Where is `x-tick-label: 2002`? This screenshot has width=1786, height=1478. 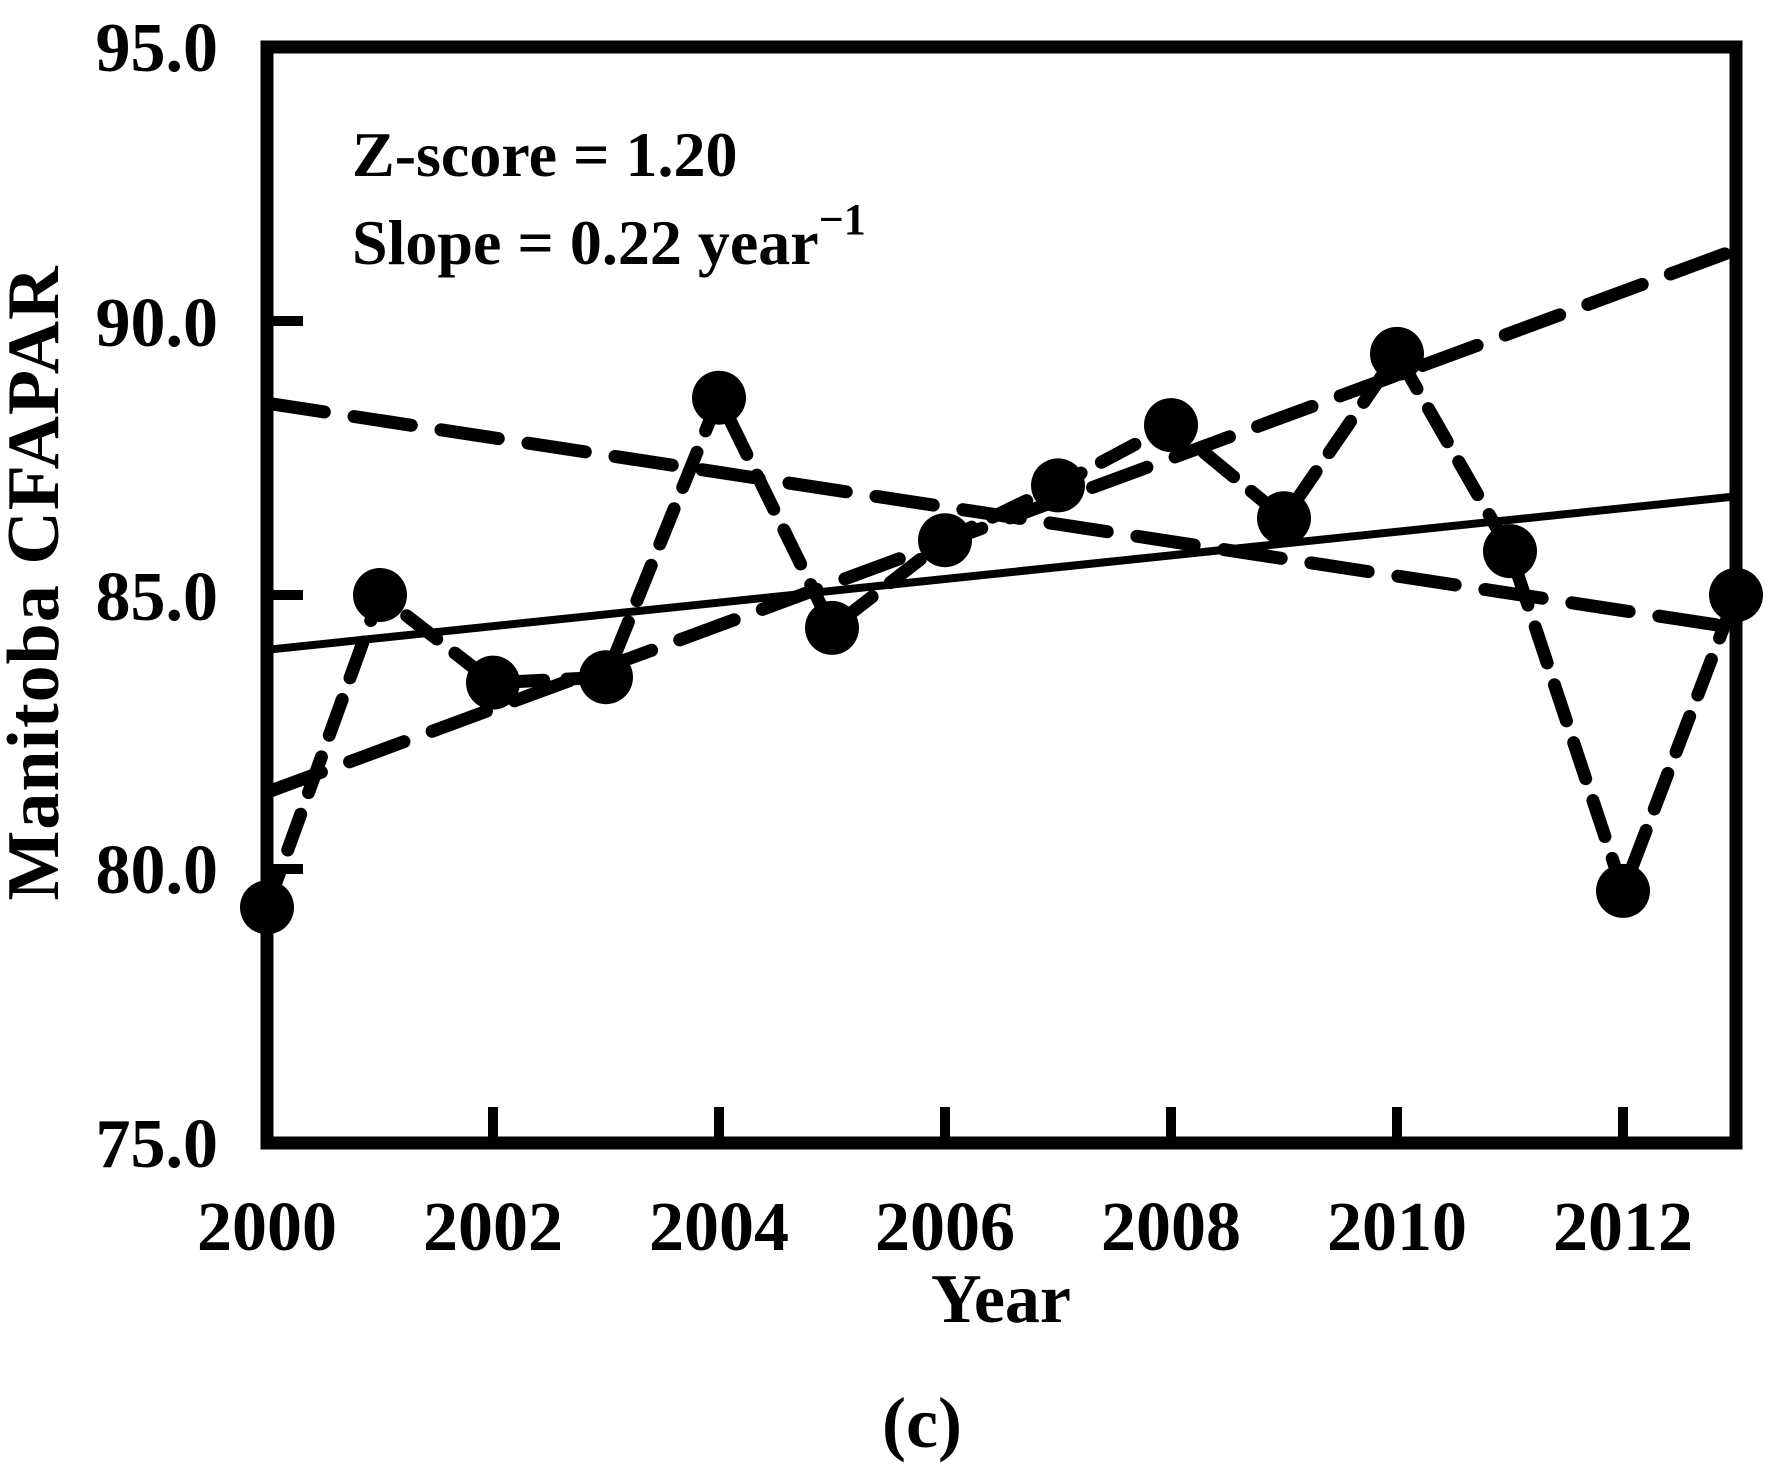
x-tick-label: 2002 is located at coordinates (493, 1227).